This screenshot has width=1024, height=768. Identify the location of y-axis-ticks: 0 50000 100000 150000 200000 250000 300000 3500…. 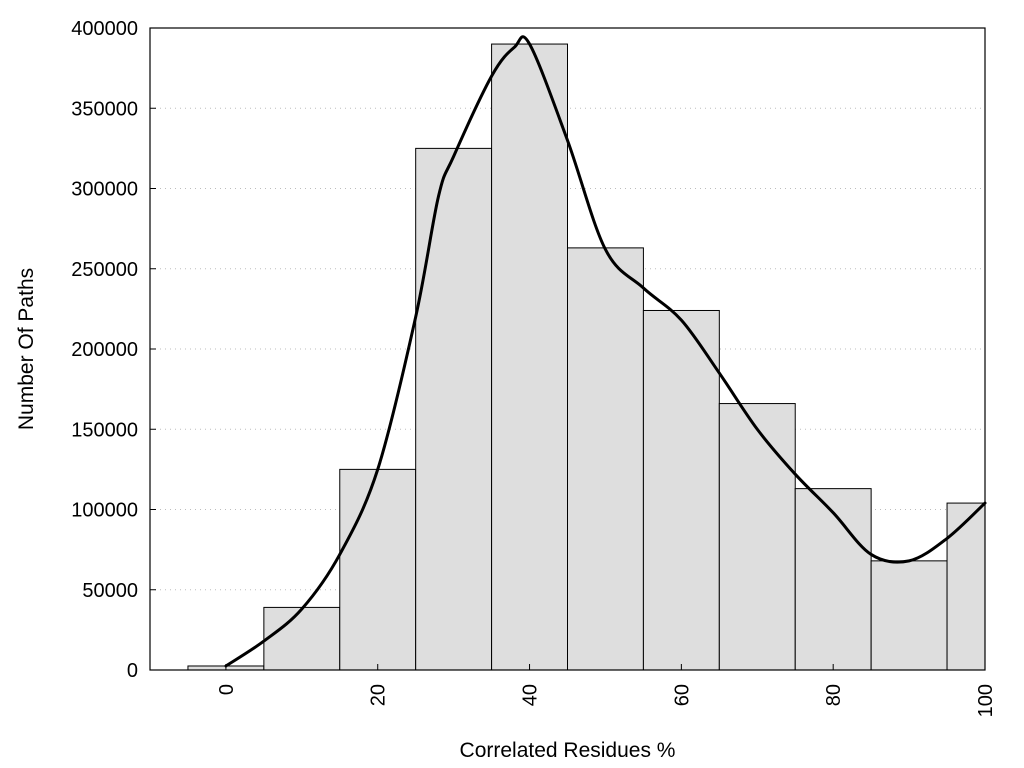
(113, 350).